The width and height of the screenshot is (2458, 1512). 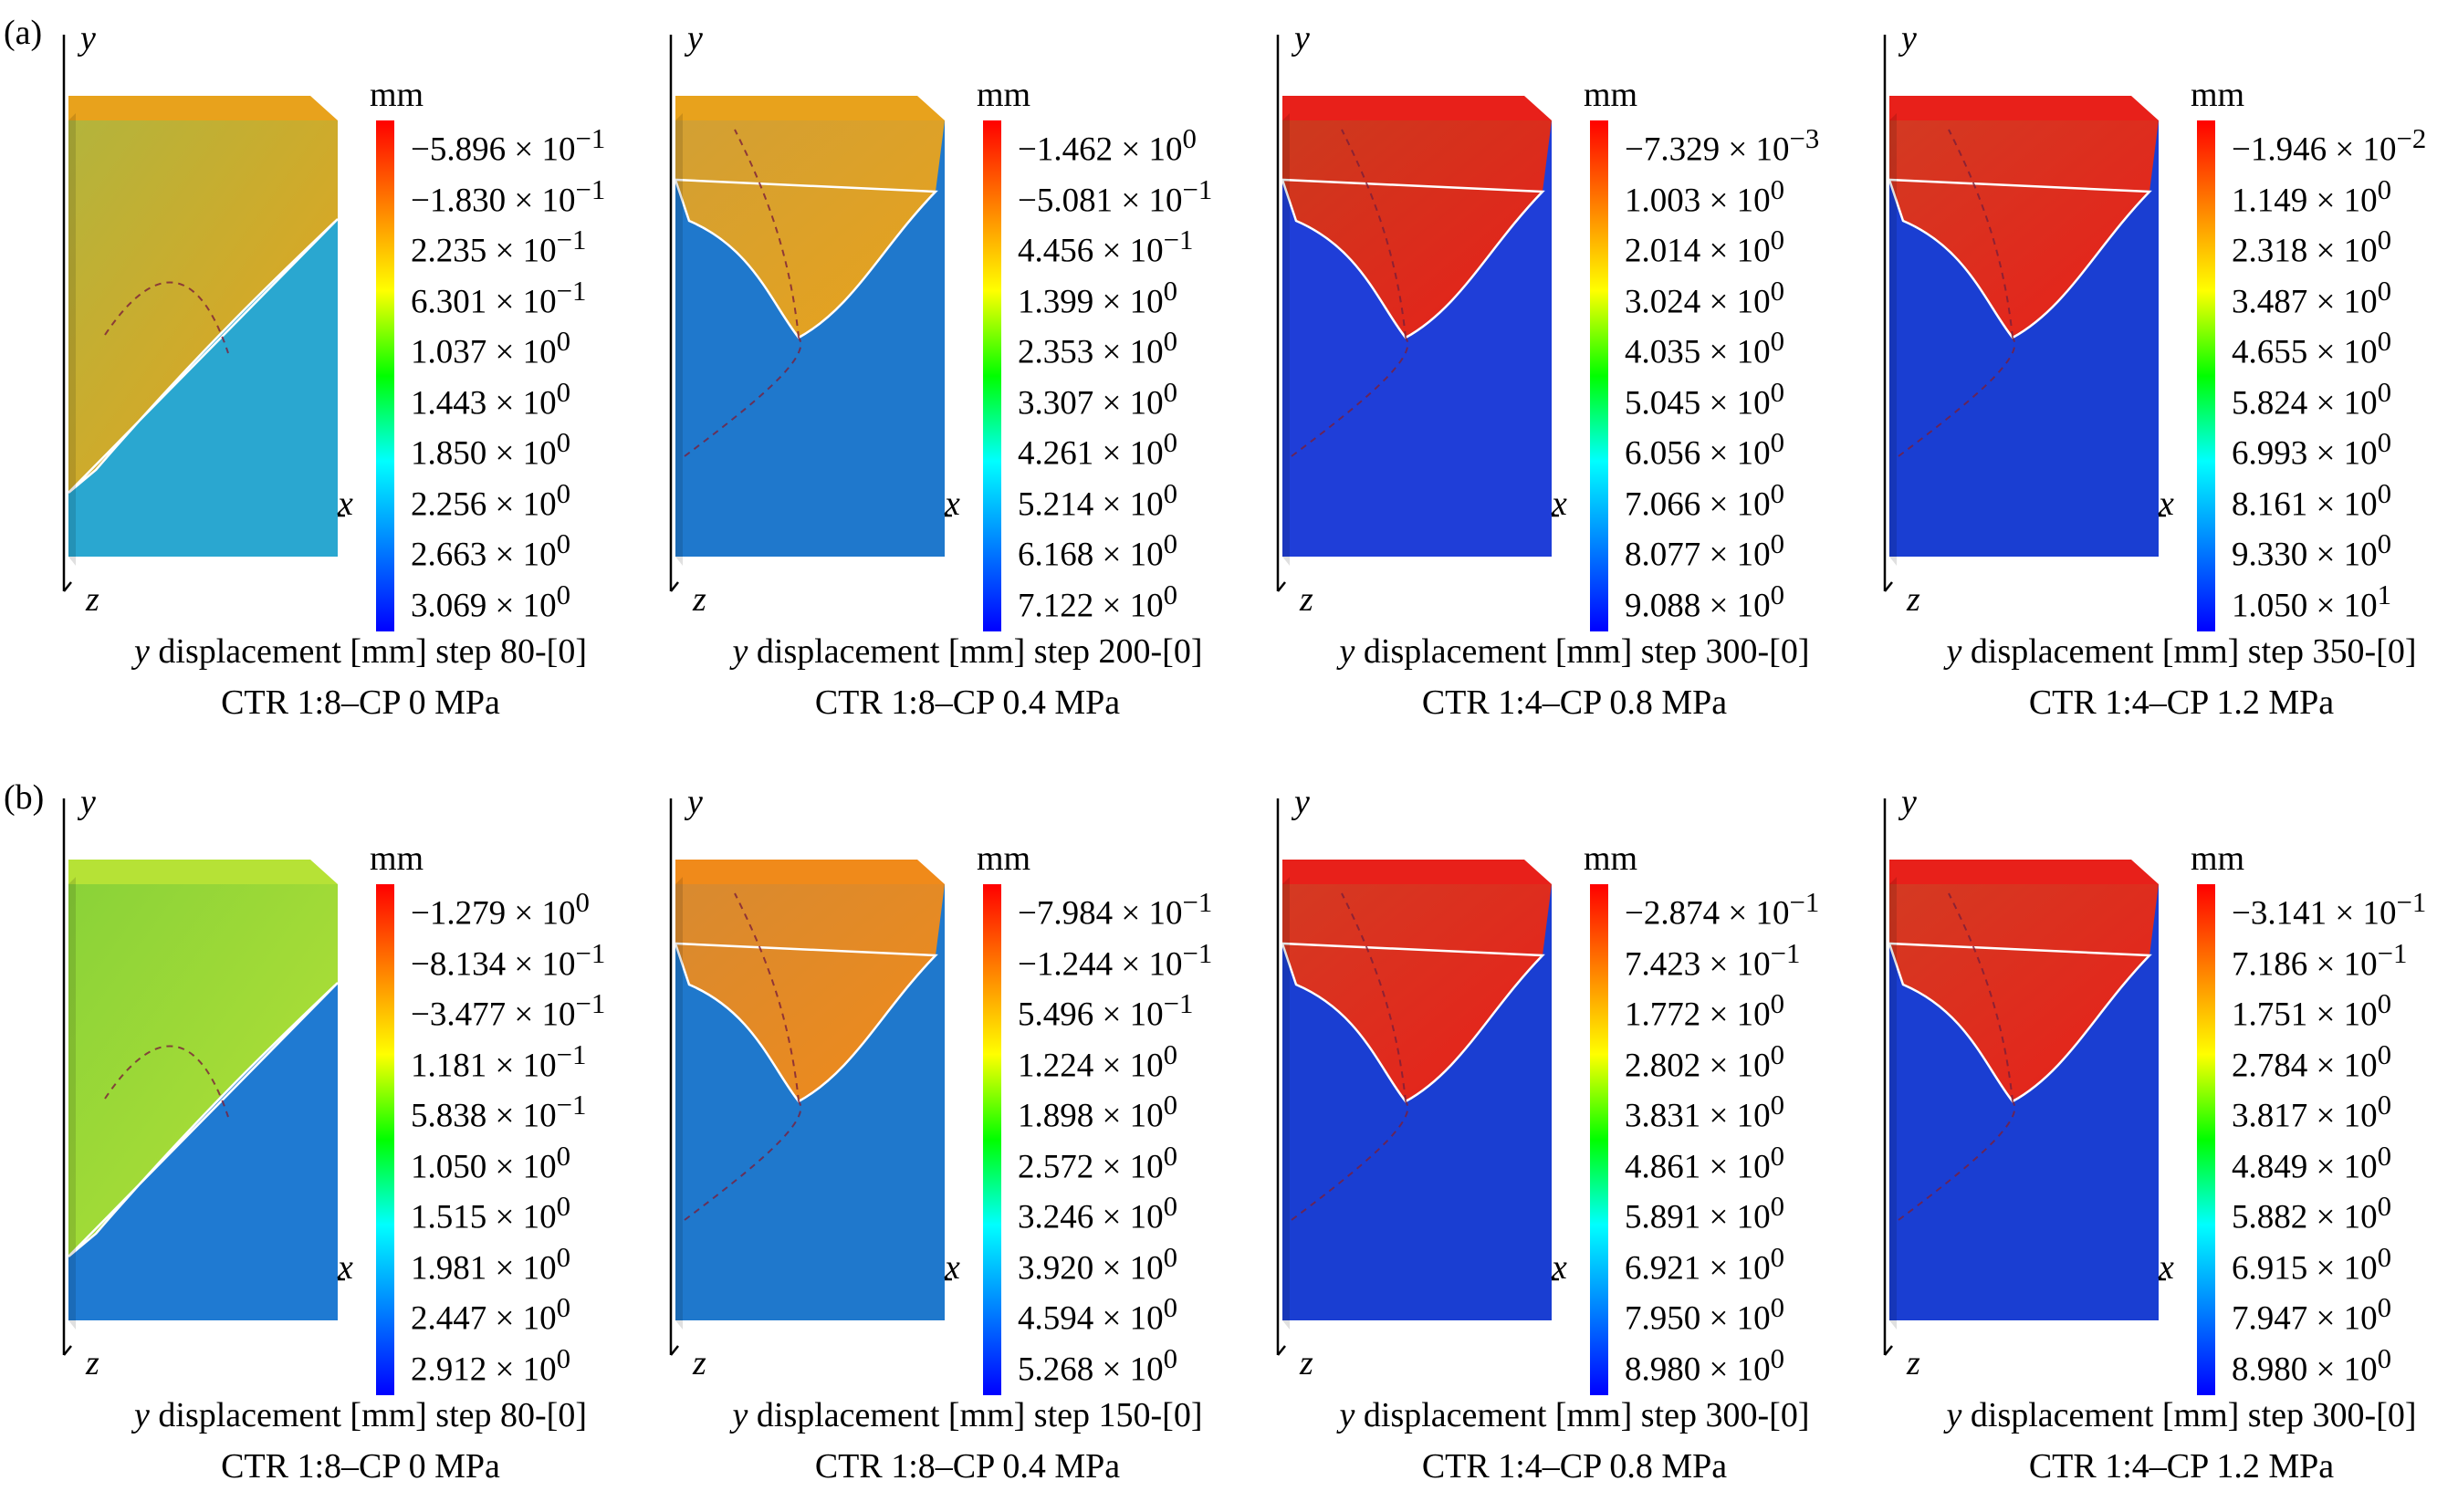 I want to click on colorbar-tick-label: 1.003 × 100, so click(x=1705, y=196).